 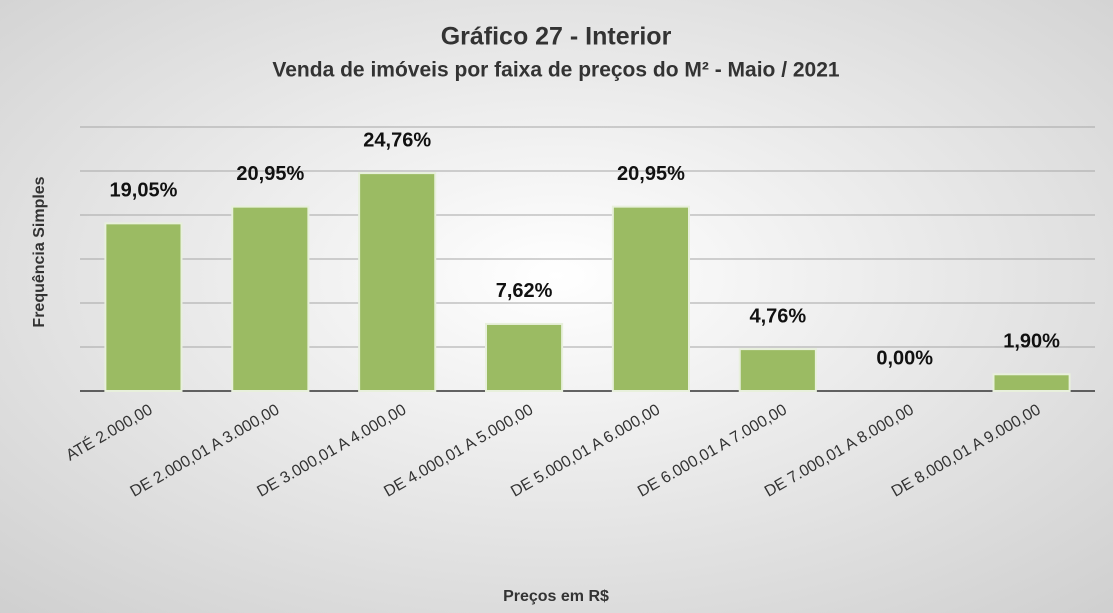 I want to click on value-label: 0,00%, so click(x=904, y=358).